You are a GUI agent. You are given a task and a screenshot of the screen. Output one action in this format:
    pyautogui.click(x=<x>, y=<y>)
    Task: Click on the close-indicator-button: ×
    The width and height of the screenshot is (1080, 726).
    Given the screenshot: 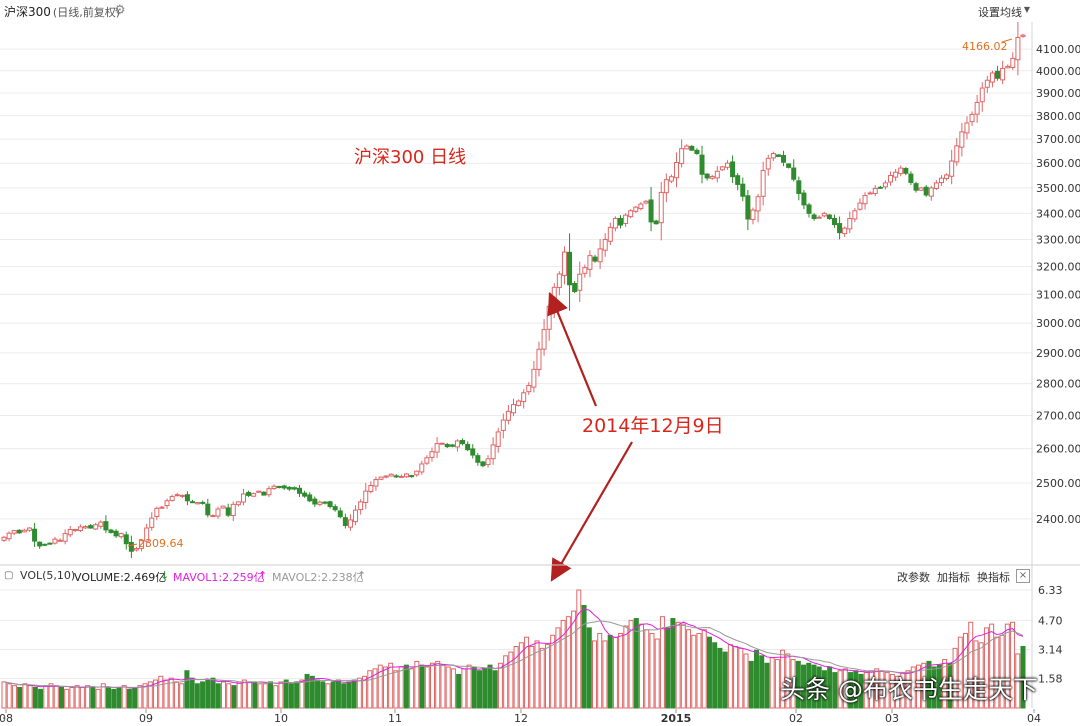 What is the action you would take?
    pyautogui.click(x=1023, y=576)
    